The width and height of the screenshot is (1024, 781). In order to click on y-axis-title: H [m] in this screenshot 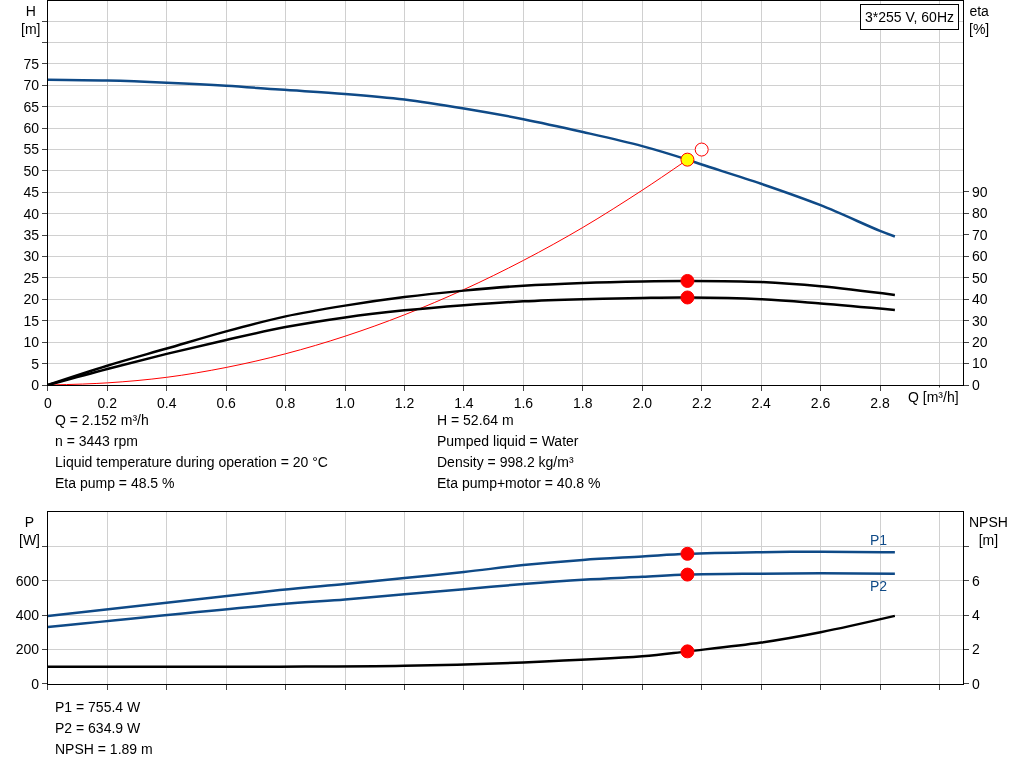, I will do `click(31, 20)`.